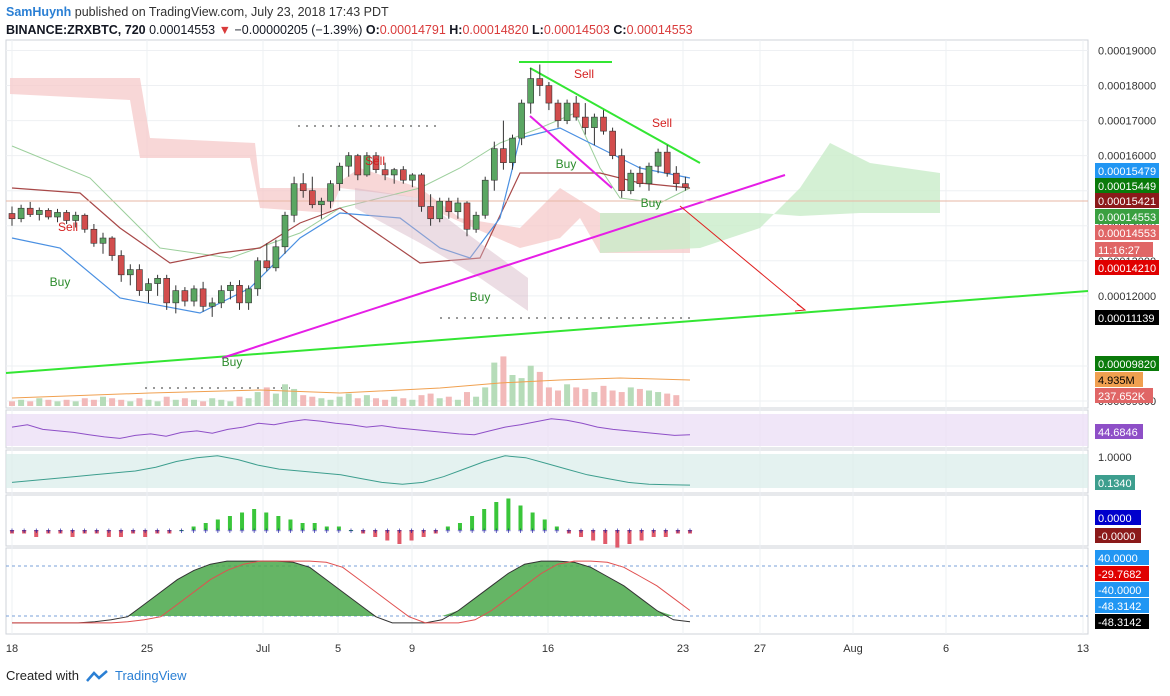  What do you see at coordinates (1127, 87) in the screenshot?
I see `price-tick-label: 0.00018000` at bounding box center [1127, 87].